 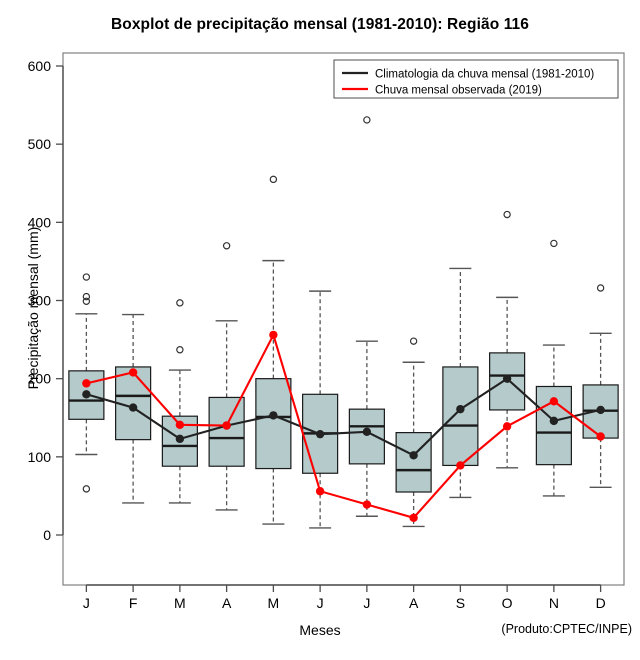 I want to click on produto-footnote: (Produto:CPTEC/INPE), so click(x=566, y=629).